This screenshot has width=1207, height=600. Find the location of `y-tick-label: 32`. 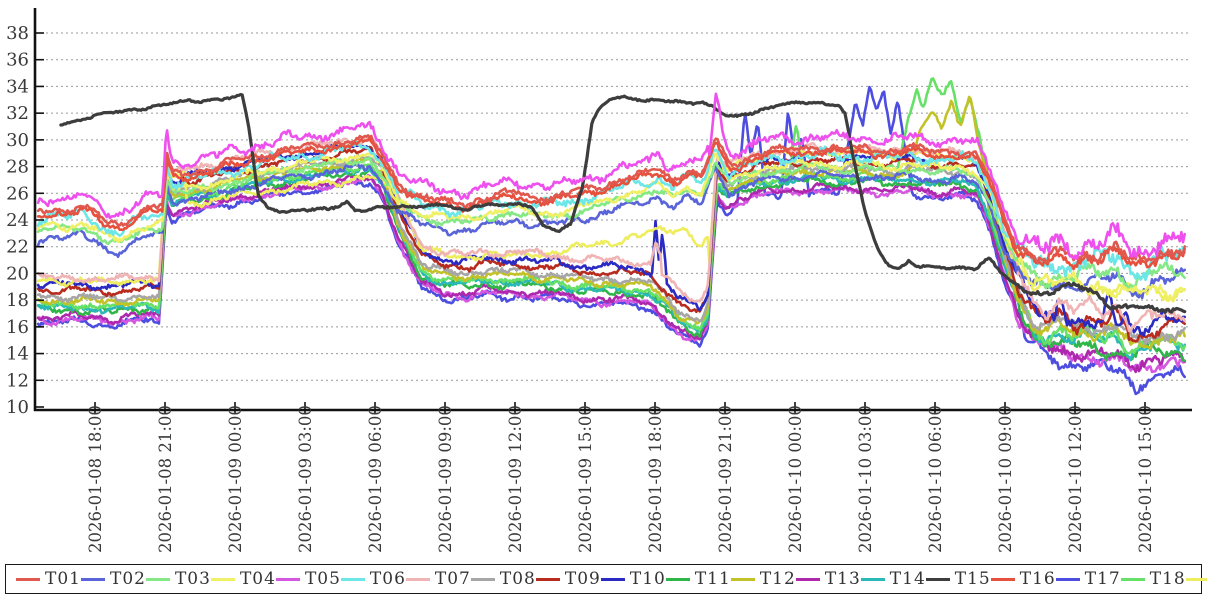

y-tick-label: 32 is located at coordinates (17, 113).